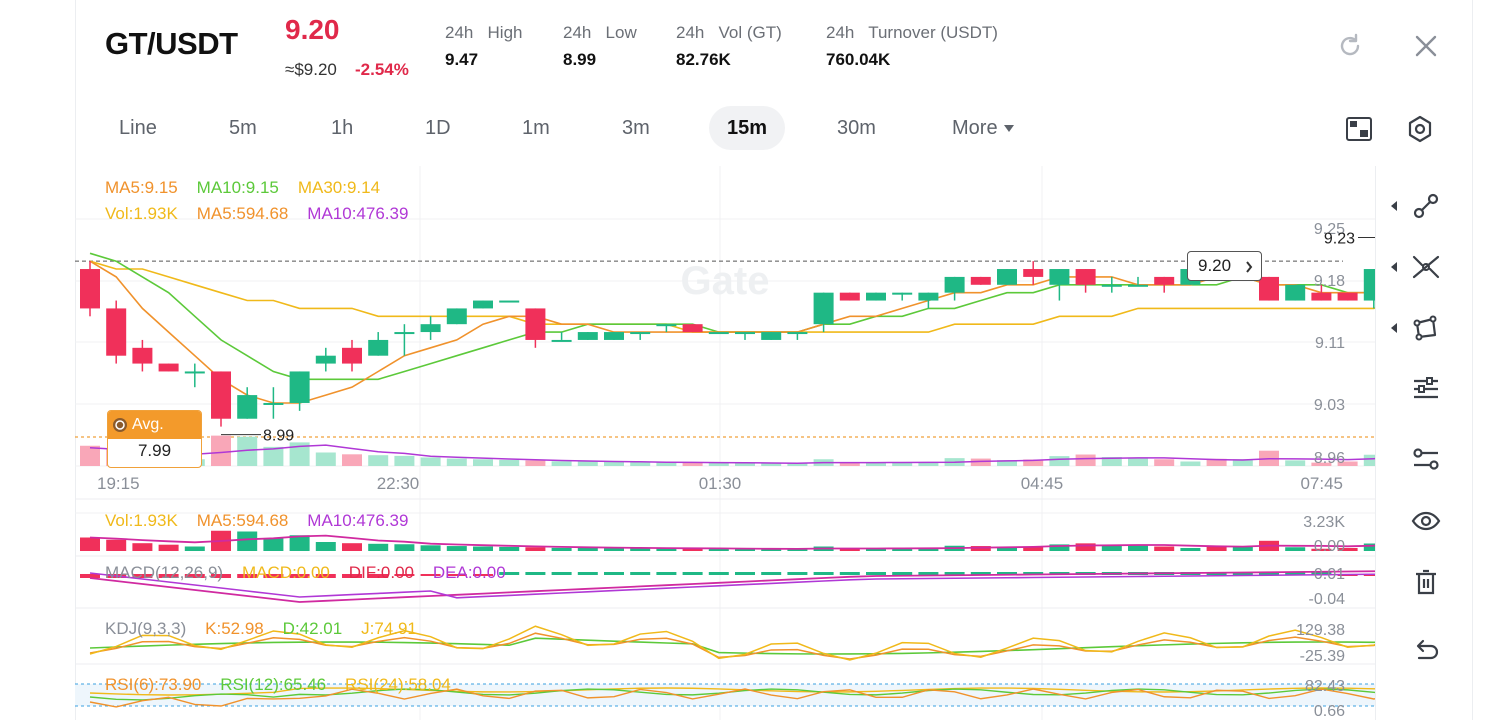 The width and height of the screenshot is (1510, 720). Describe the element at coordinates (1224, 266) in the screenshot. I see `current-price-tag: 9.20` at that location.